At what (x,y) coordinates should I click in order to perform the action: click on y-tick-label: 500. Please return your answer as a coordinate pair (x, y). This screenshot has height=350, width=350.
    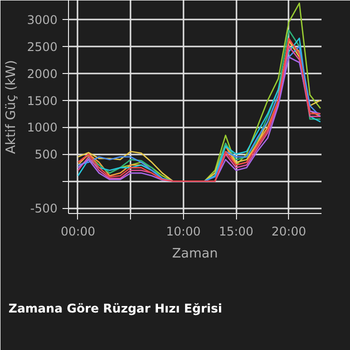
    Looking at the image, I should click on (46, 155).